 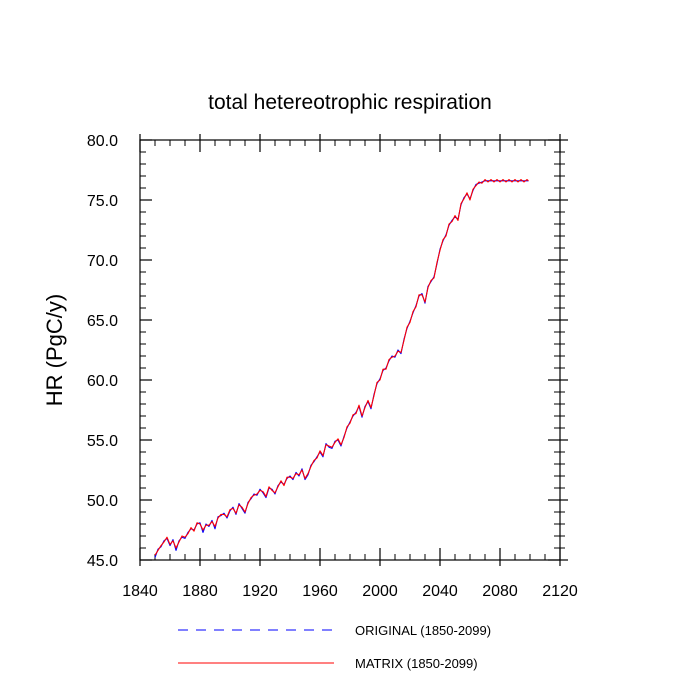 I want to click on x-tick-label: 2000, so click(x=380, y=591).